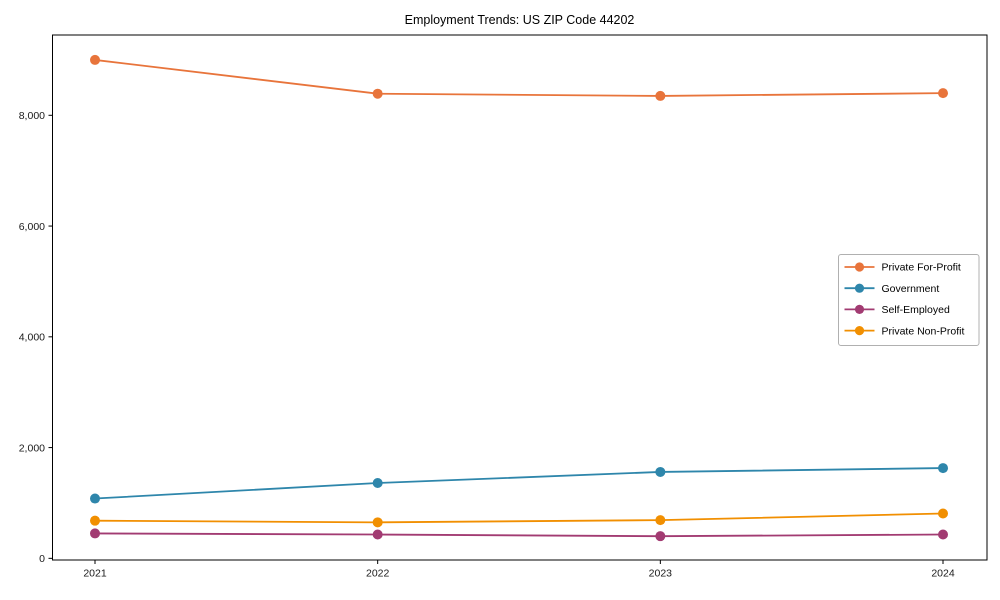 The image size is (1000, 600). What do you see at coordinates (859, 331) in the screenshot?
I see `legend-marker-dot-private-non-profit` at bounding box center [859, 331].